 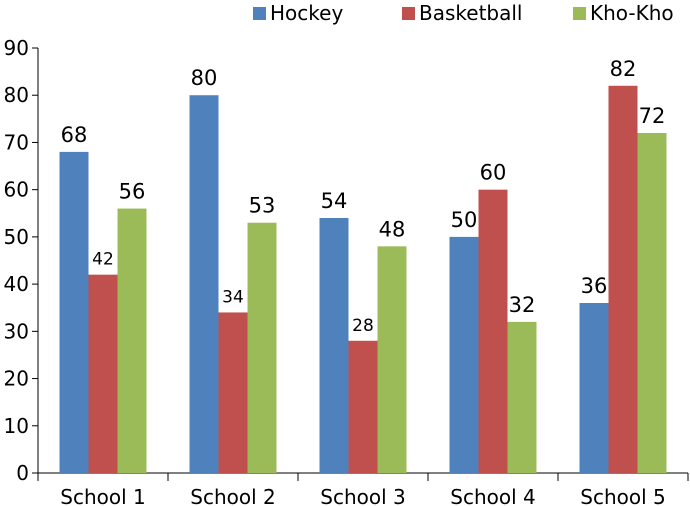 What do you see at coordinates (16, 426) in the screenshot?
I see `y-tick-label: 10` at bounding box center [16, 426].